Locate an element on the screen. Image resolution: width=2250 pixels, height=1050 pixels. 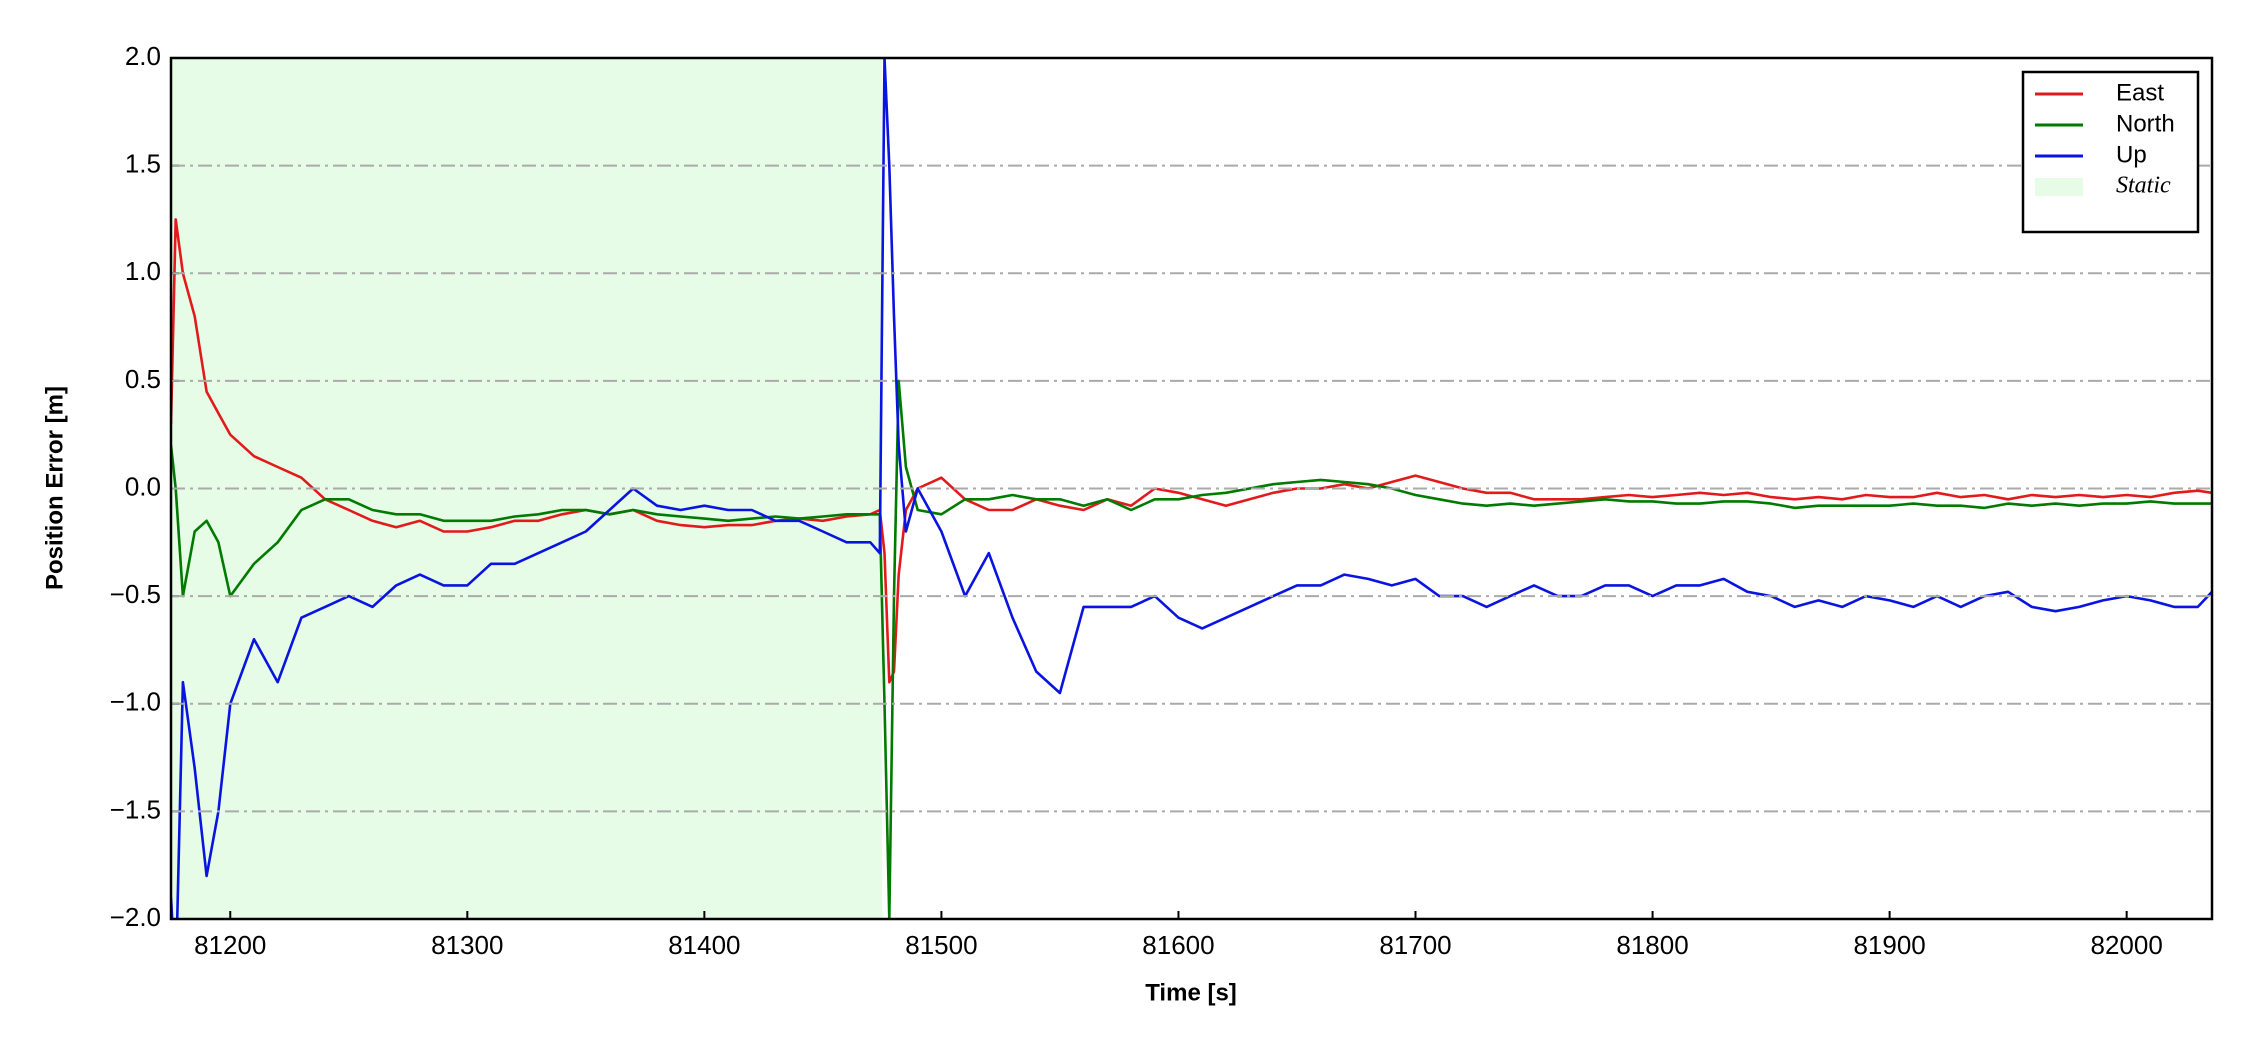
legend-label: East is located at coordinates (2140, 92).